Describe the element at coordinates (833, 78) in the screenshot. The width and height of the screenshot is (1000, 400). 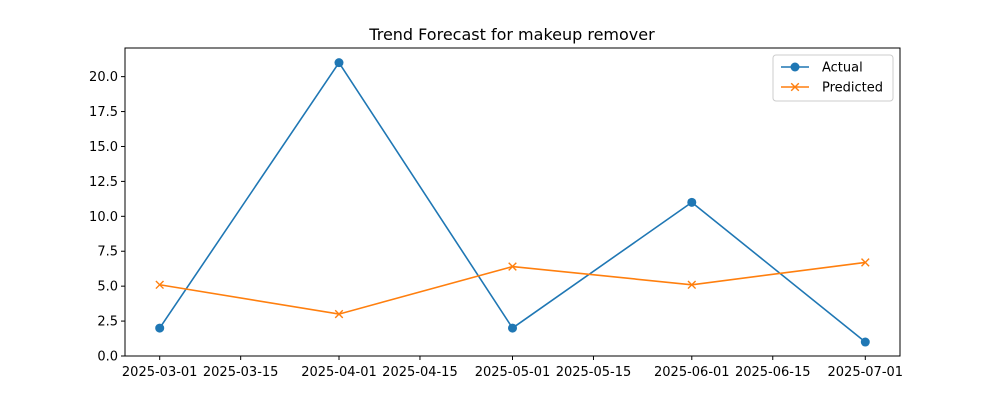
I see `legend: Actual Predicted` at that location.